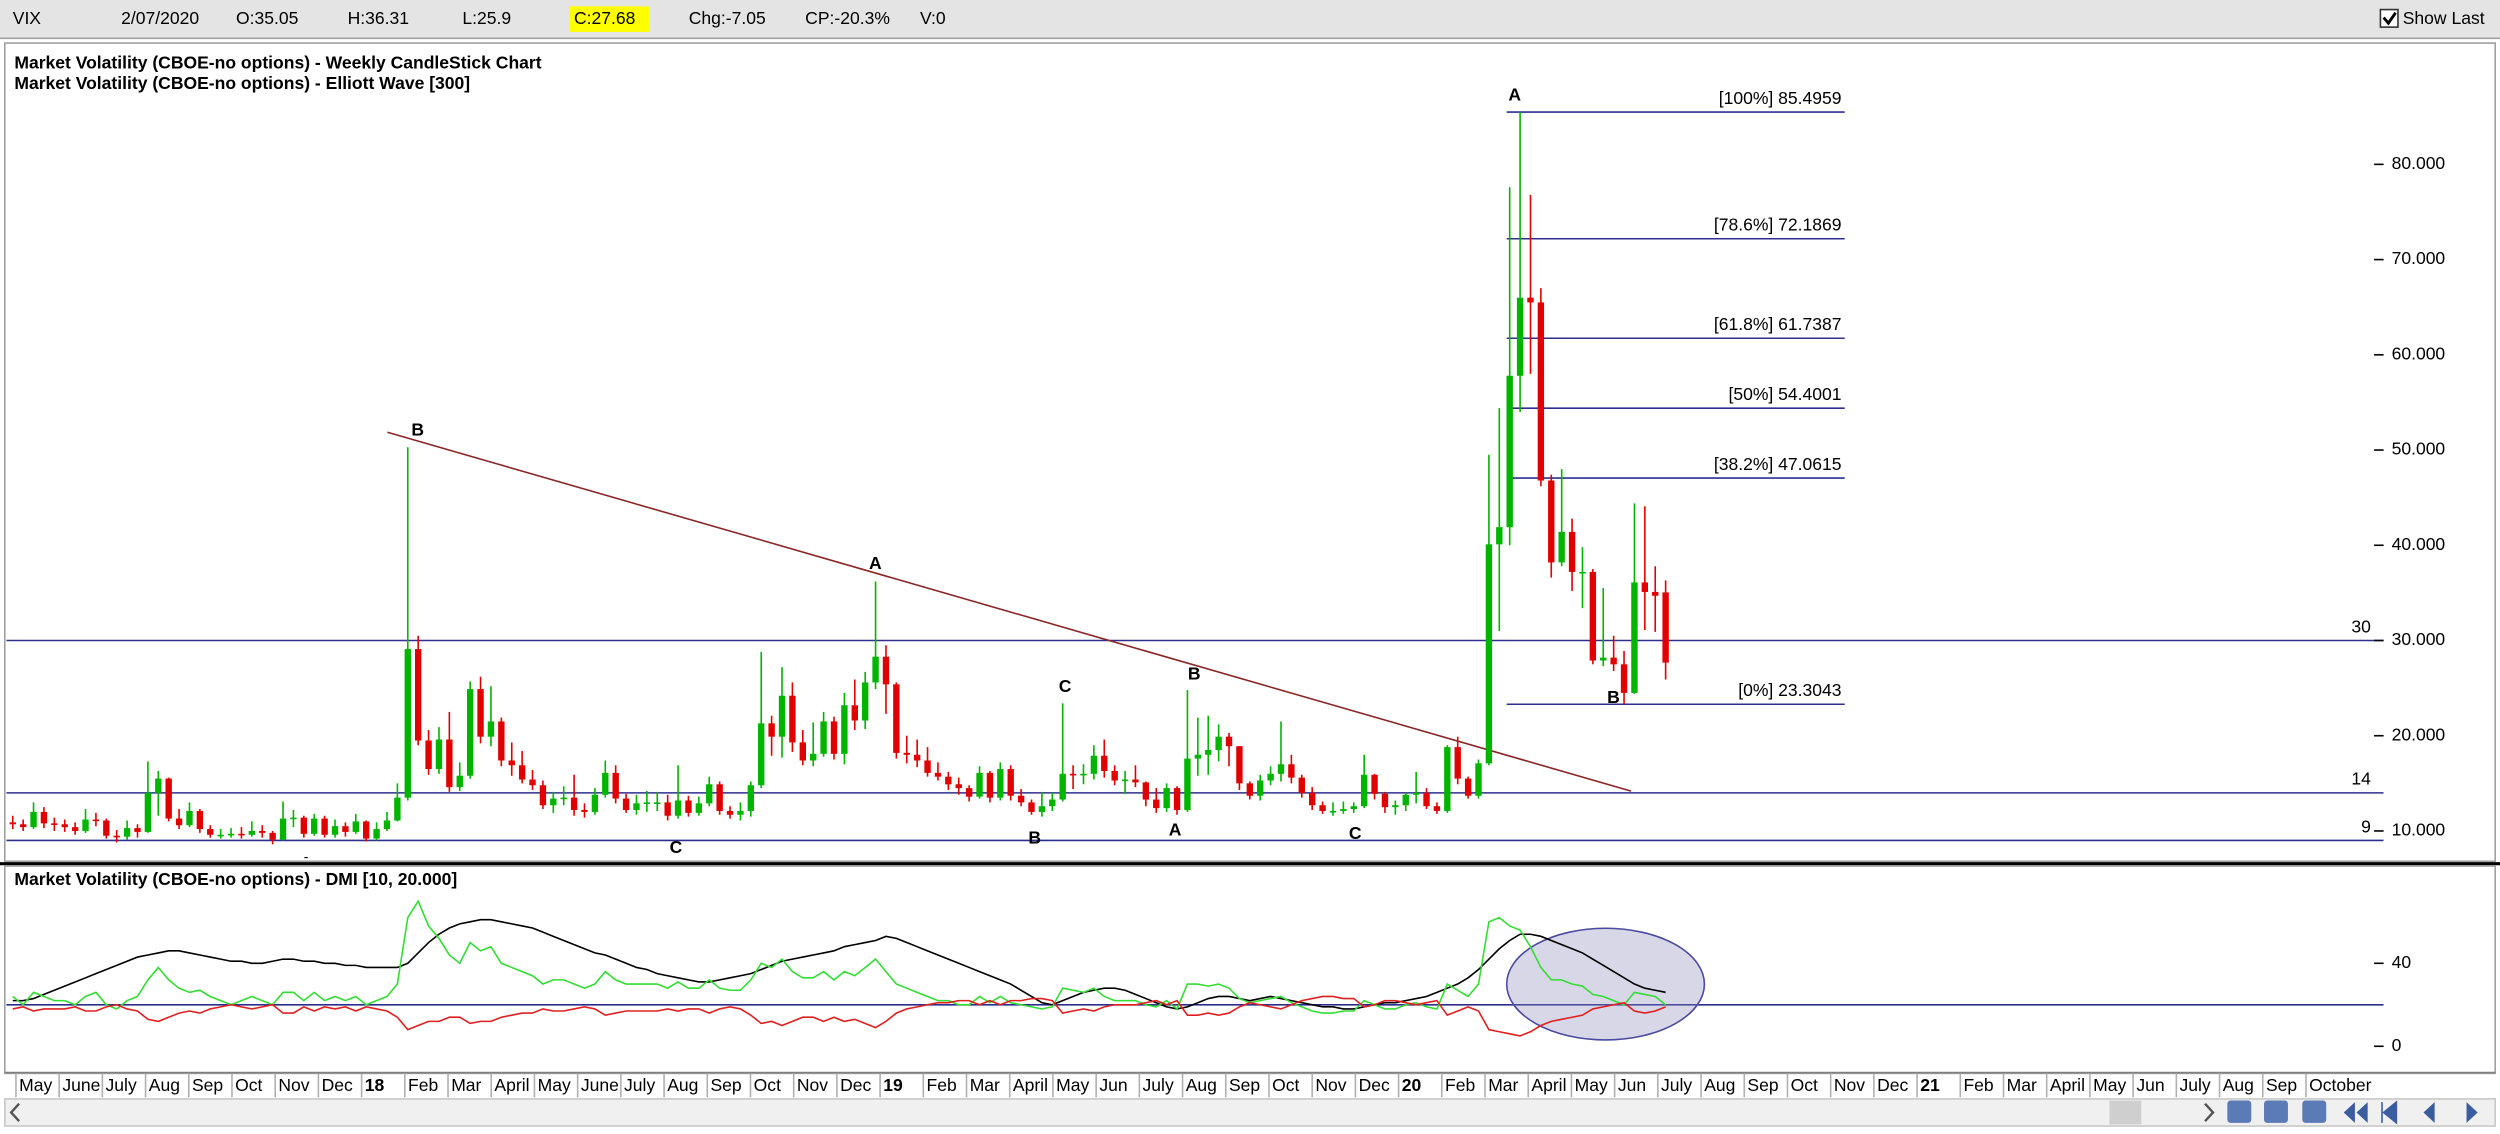 This screenshot has width=2500, height=1134. Describe the element at coordinates (2419, 544) in the screenshot. I see `y-tick-label: 40.000` at that location.